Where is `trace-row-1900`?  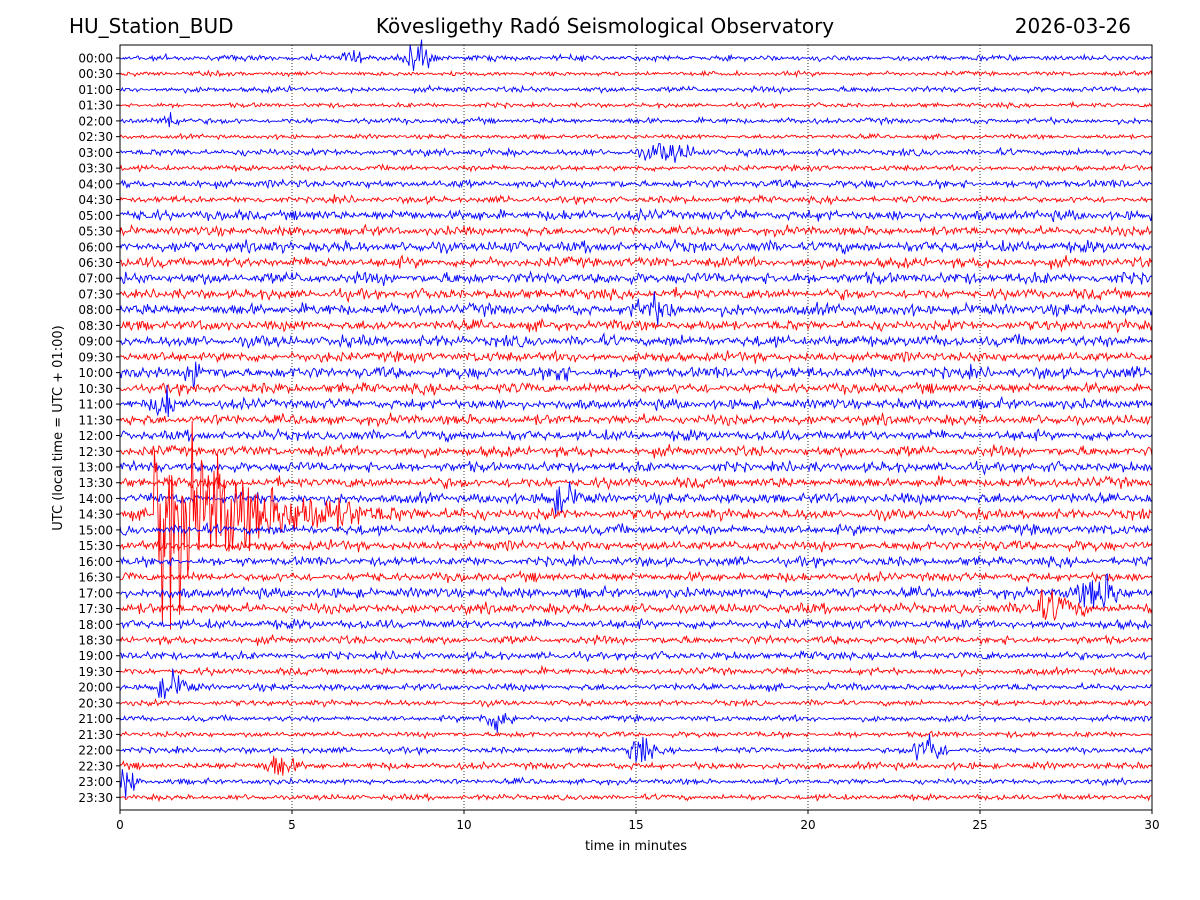 trace-row-1900 is located at coordinates (636, 656).